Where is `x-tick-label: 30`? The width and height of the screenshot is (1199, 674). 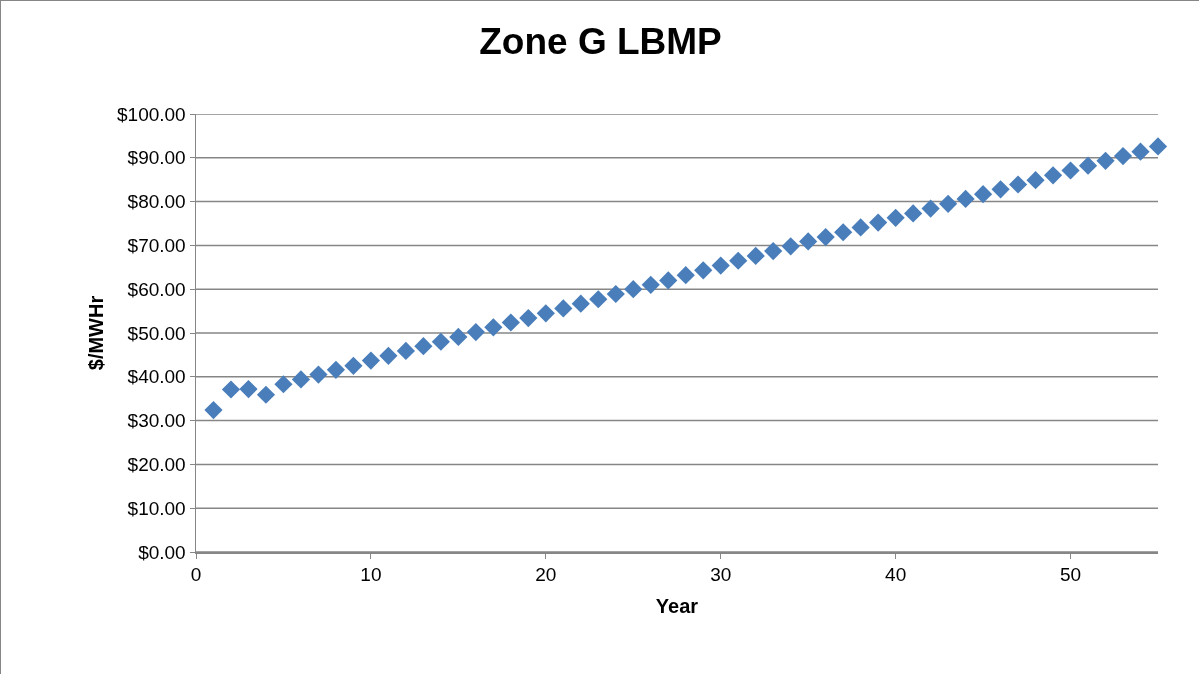
x-tick-label: 30 is located at coordinates (721, 575).